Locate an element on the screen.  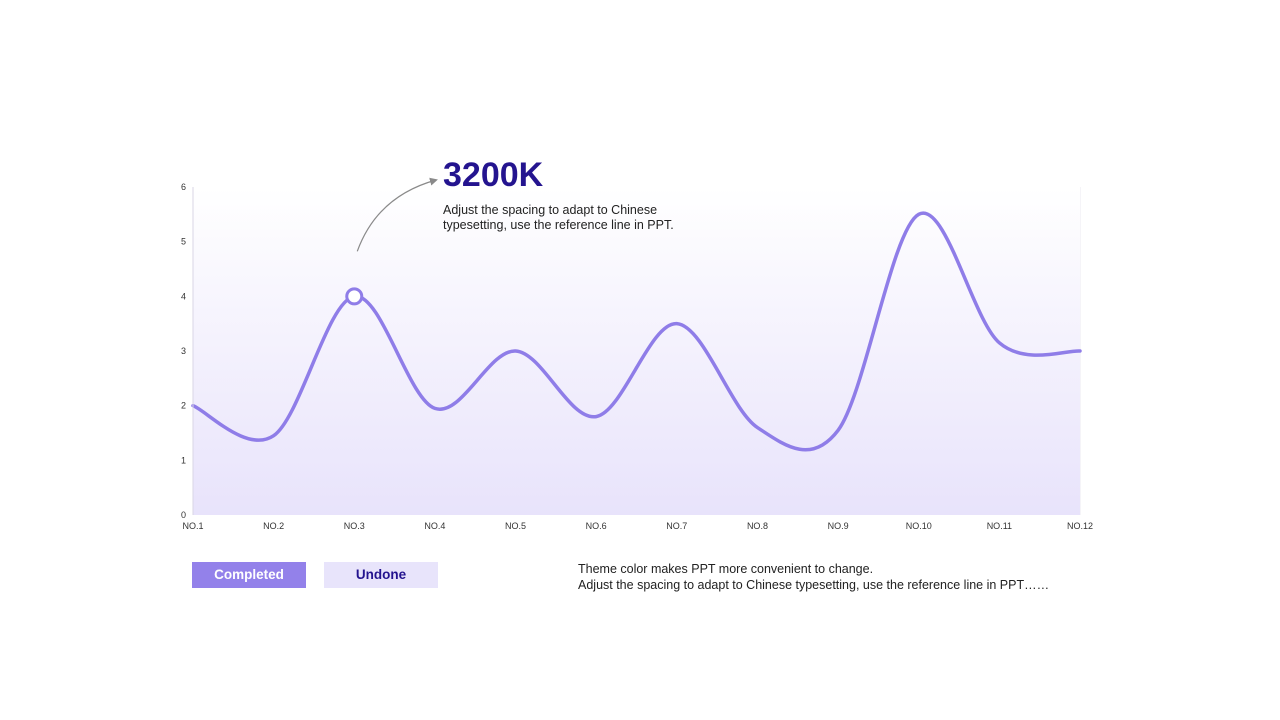
data-points is located at coordinates (354, 296).